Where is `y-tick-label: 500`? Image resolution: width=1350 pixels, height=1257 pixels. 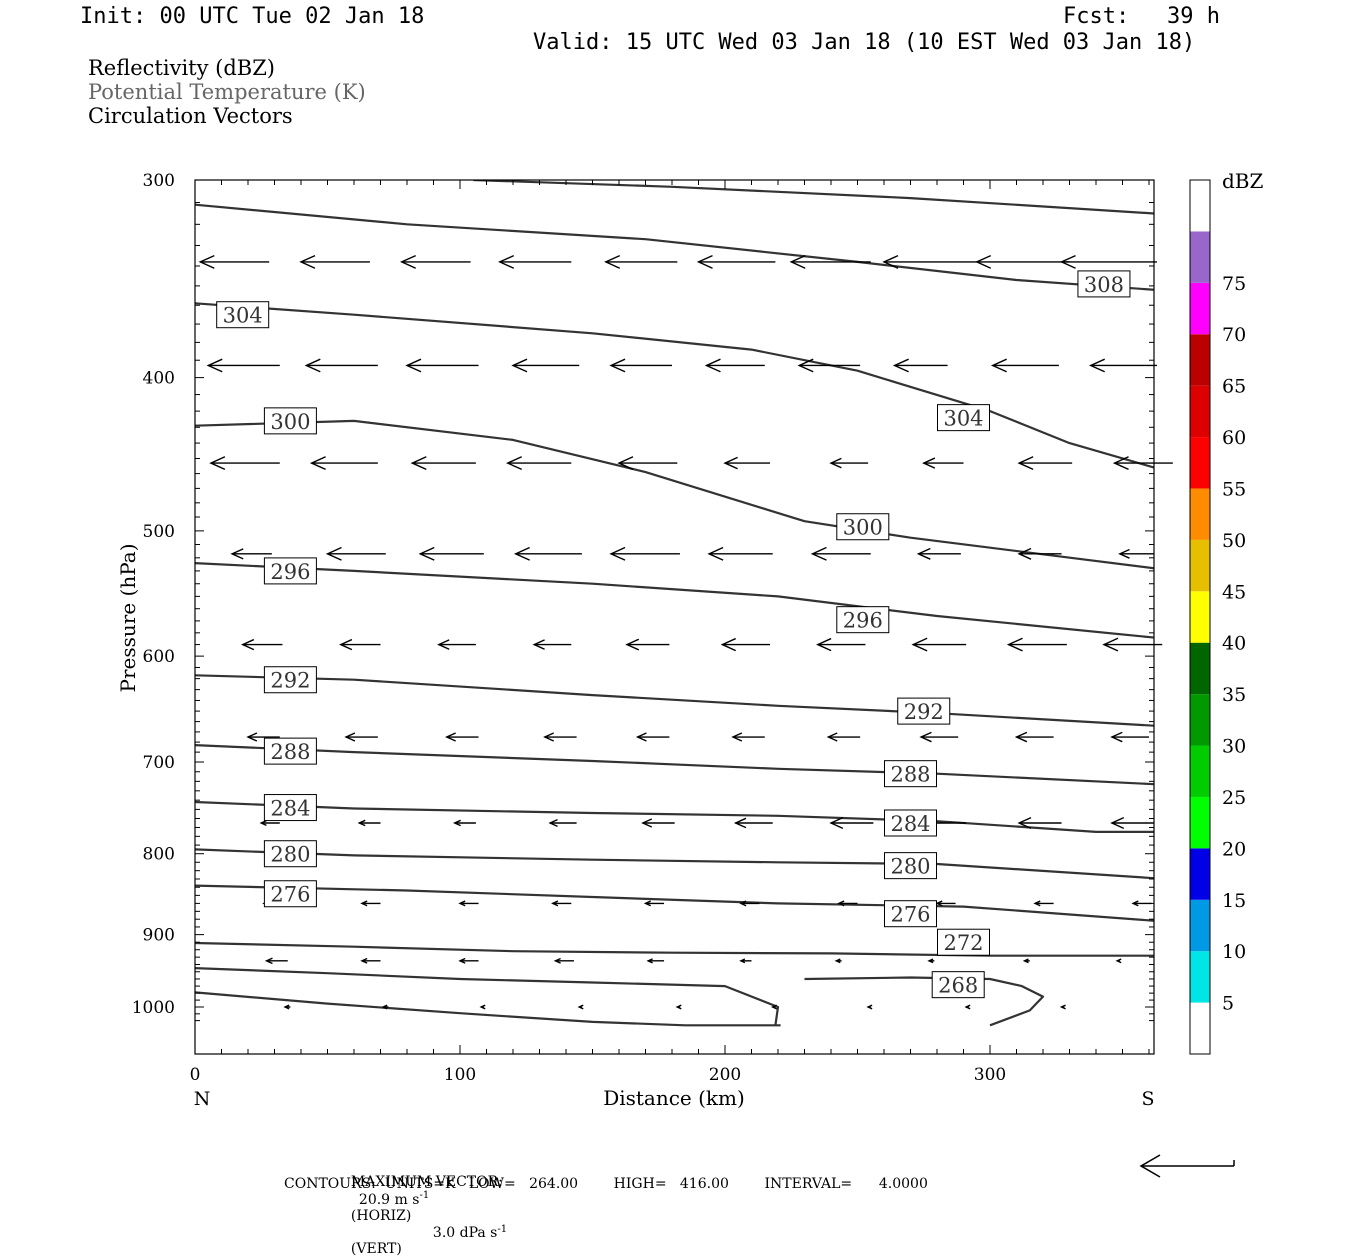 y-tick-label: 500 is located at coordinates (159, 532).